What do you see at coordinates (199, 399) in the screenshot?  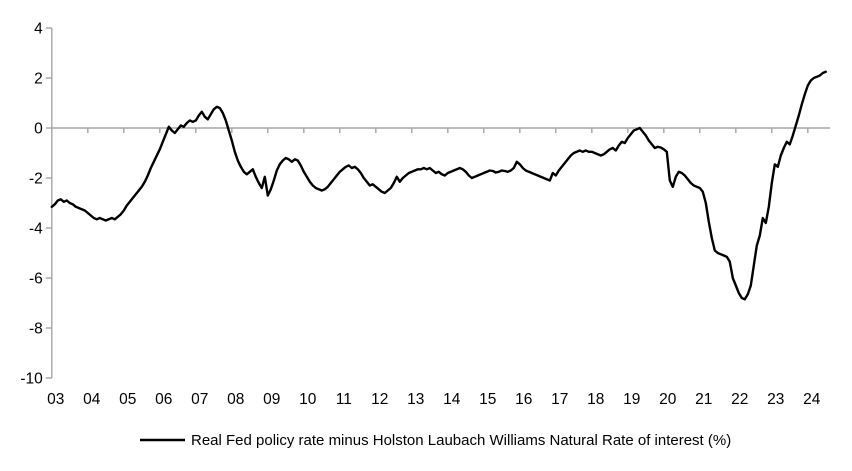 I see `x-tick-label: 07` at bounding box center [199, 399].